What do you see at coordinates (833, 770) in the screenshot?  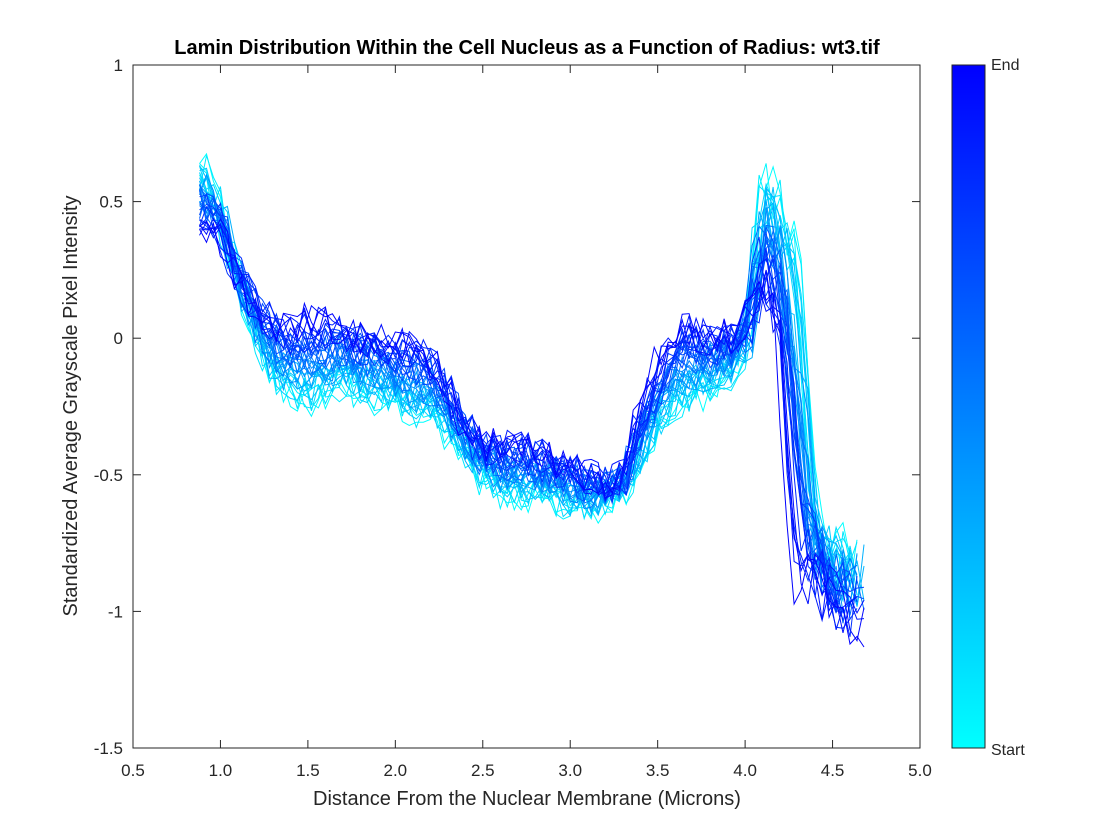 I see `x-tick-label: 4.5` at bounding box center [833, 770].